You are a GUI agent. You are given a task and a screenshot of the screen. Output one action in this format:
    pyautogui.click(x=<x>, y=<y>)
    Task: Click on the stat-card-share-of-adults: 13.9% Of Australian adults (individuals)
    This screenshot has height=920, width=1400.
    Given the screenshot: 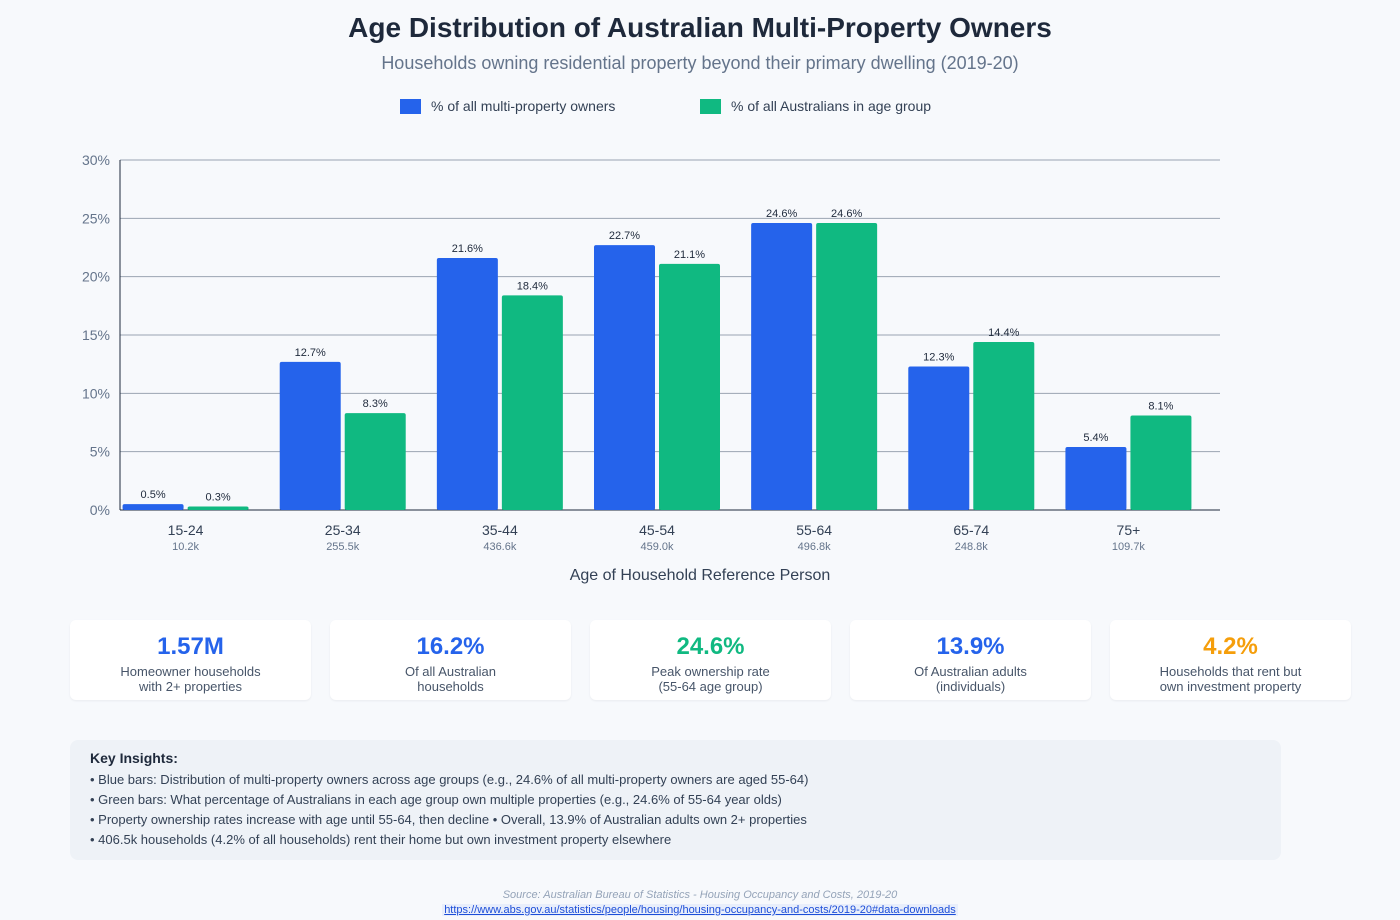 What is the action you would take?
    pyautogui.click(x=970, y=660)
    